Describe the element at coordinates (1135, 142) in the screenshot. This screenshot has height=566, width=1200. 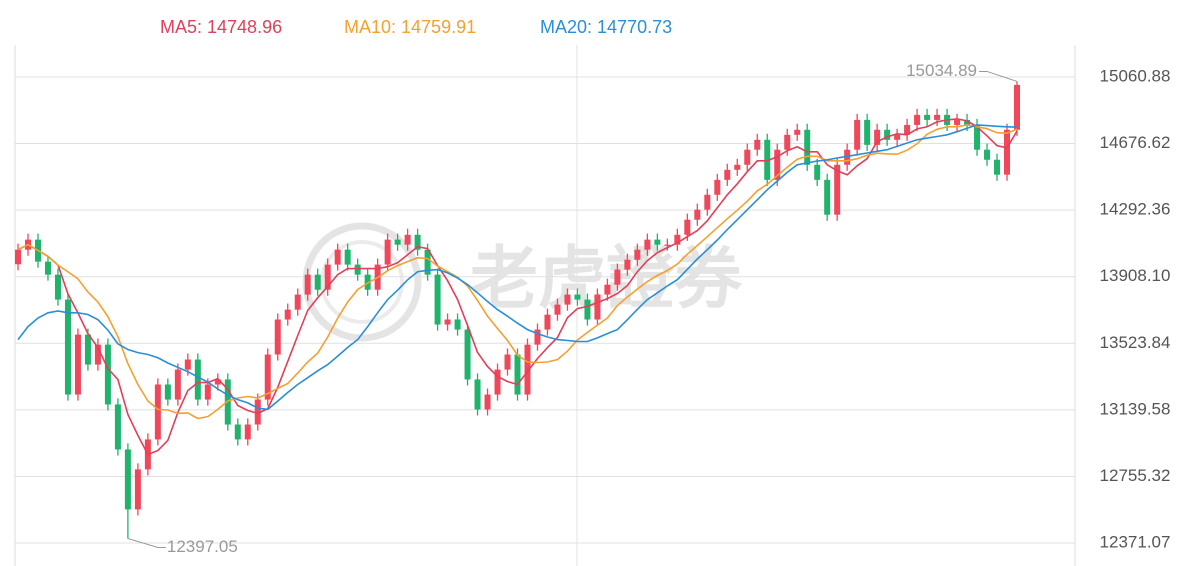
I see `y-tick-label: 14676.62` at that location.